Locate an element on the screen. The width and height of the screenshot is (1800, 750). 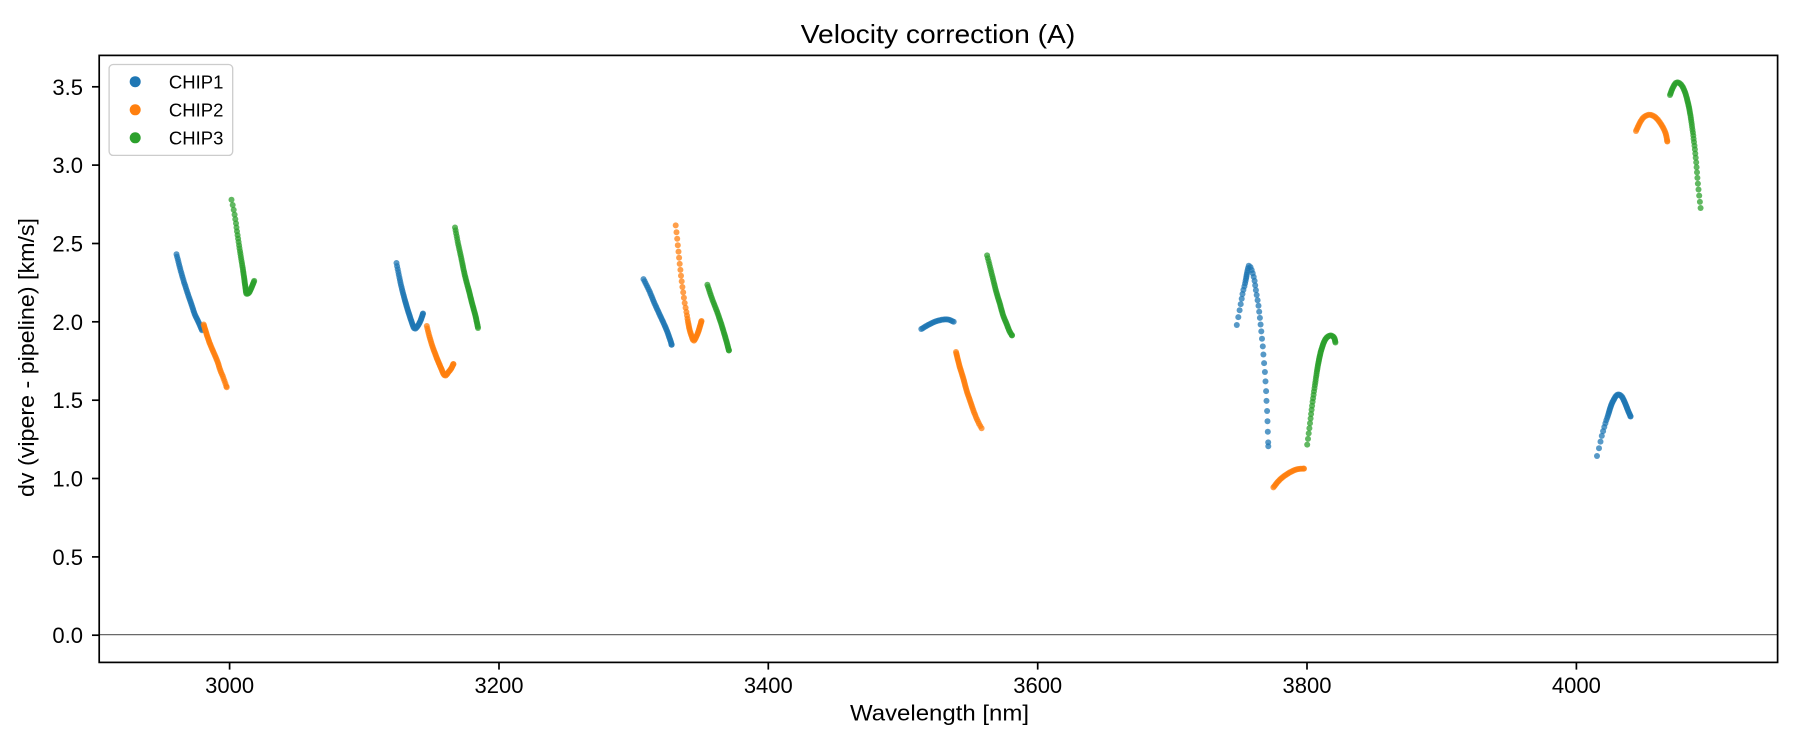
svg-text: 3.0 is located at coordinates (67, 165).